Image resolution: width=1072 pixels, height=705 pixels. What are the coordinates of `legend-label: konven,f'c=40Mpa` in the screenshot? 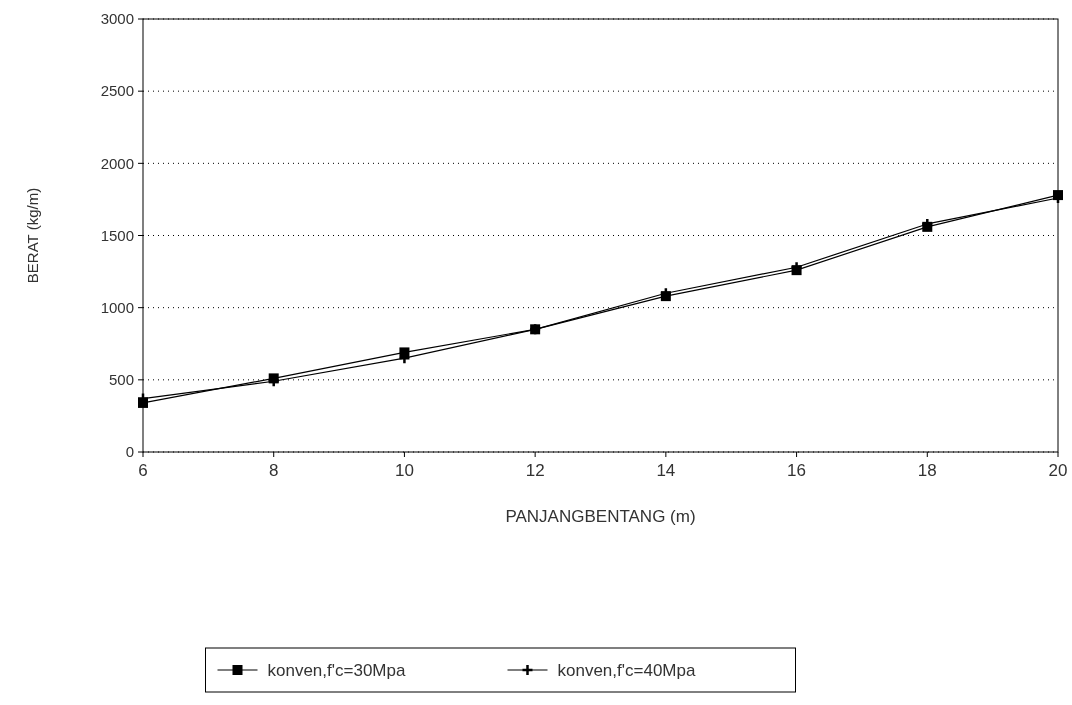 It's located at (626, 670).